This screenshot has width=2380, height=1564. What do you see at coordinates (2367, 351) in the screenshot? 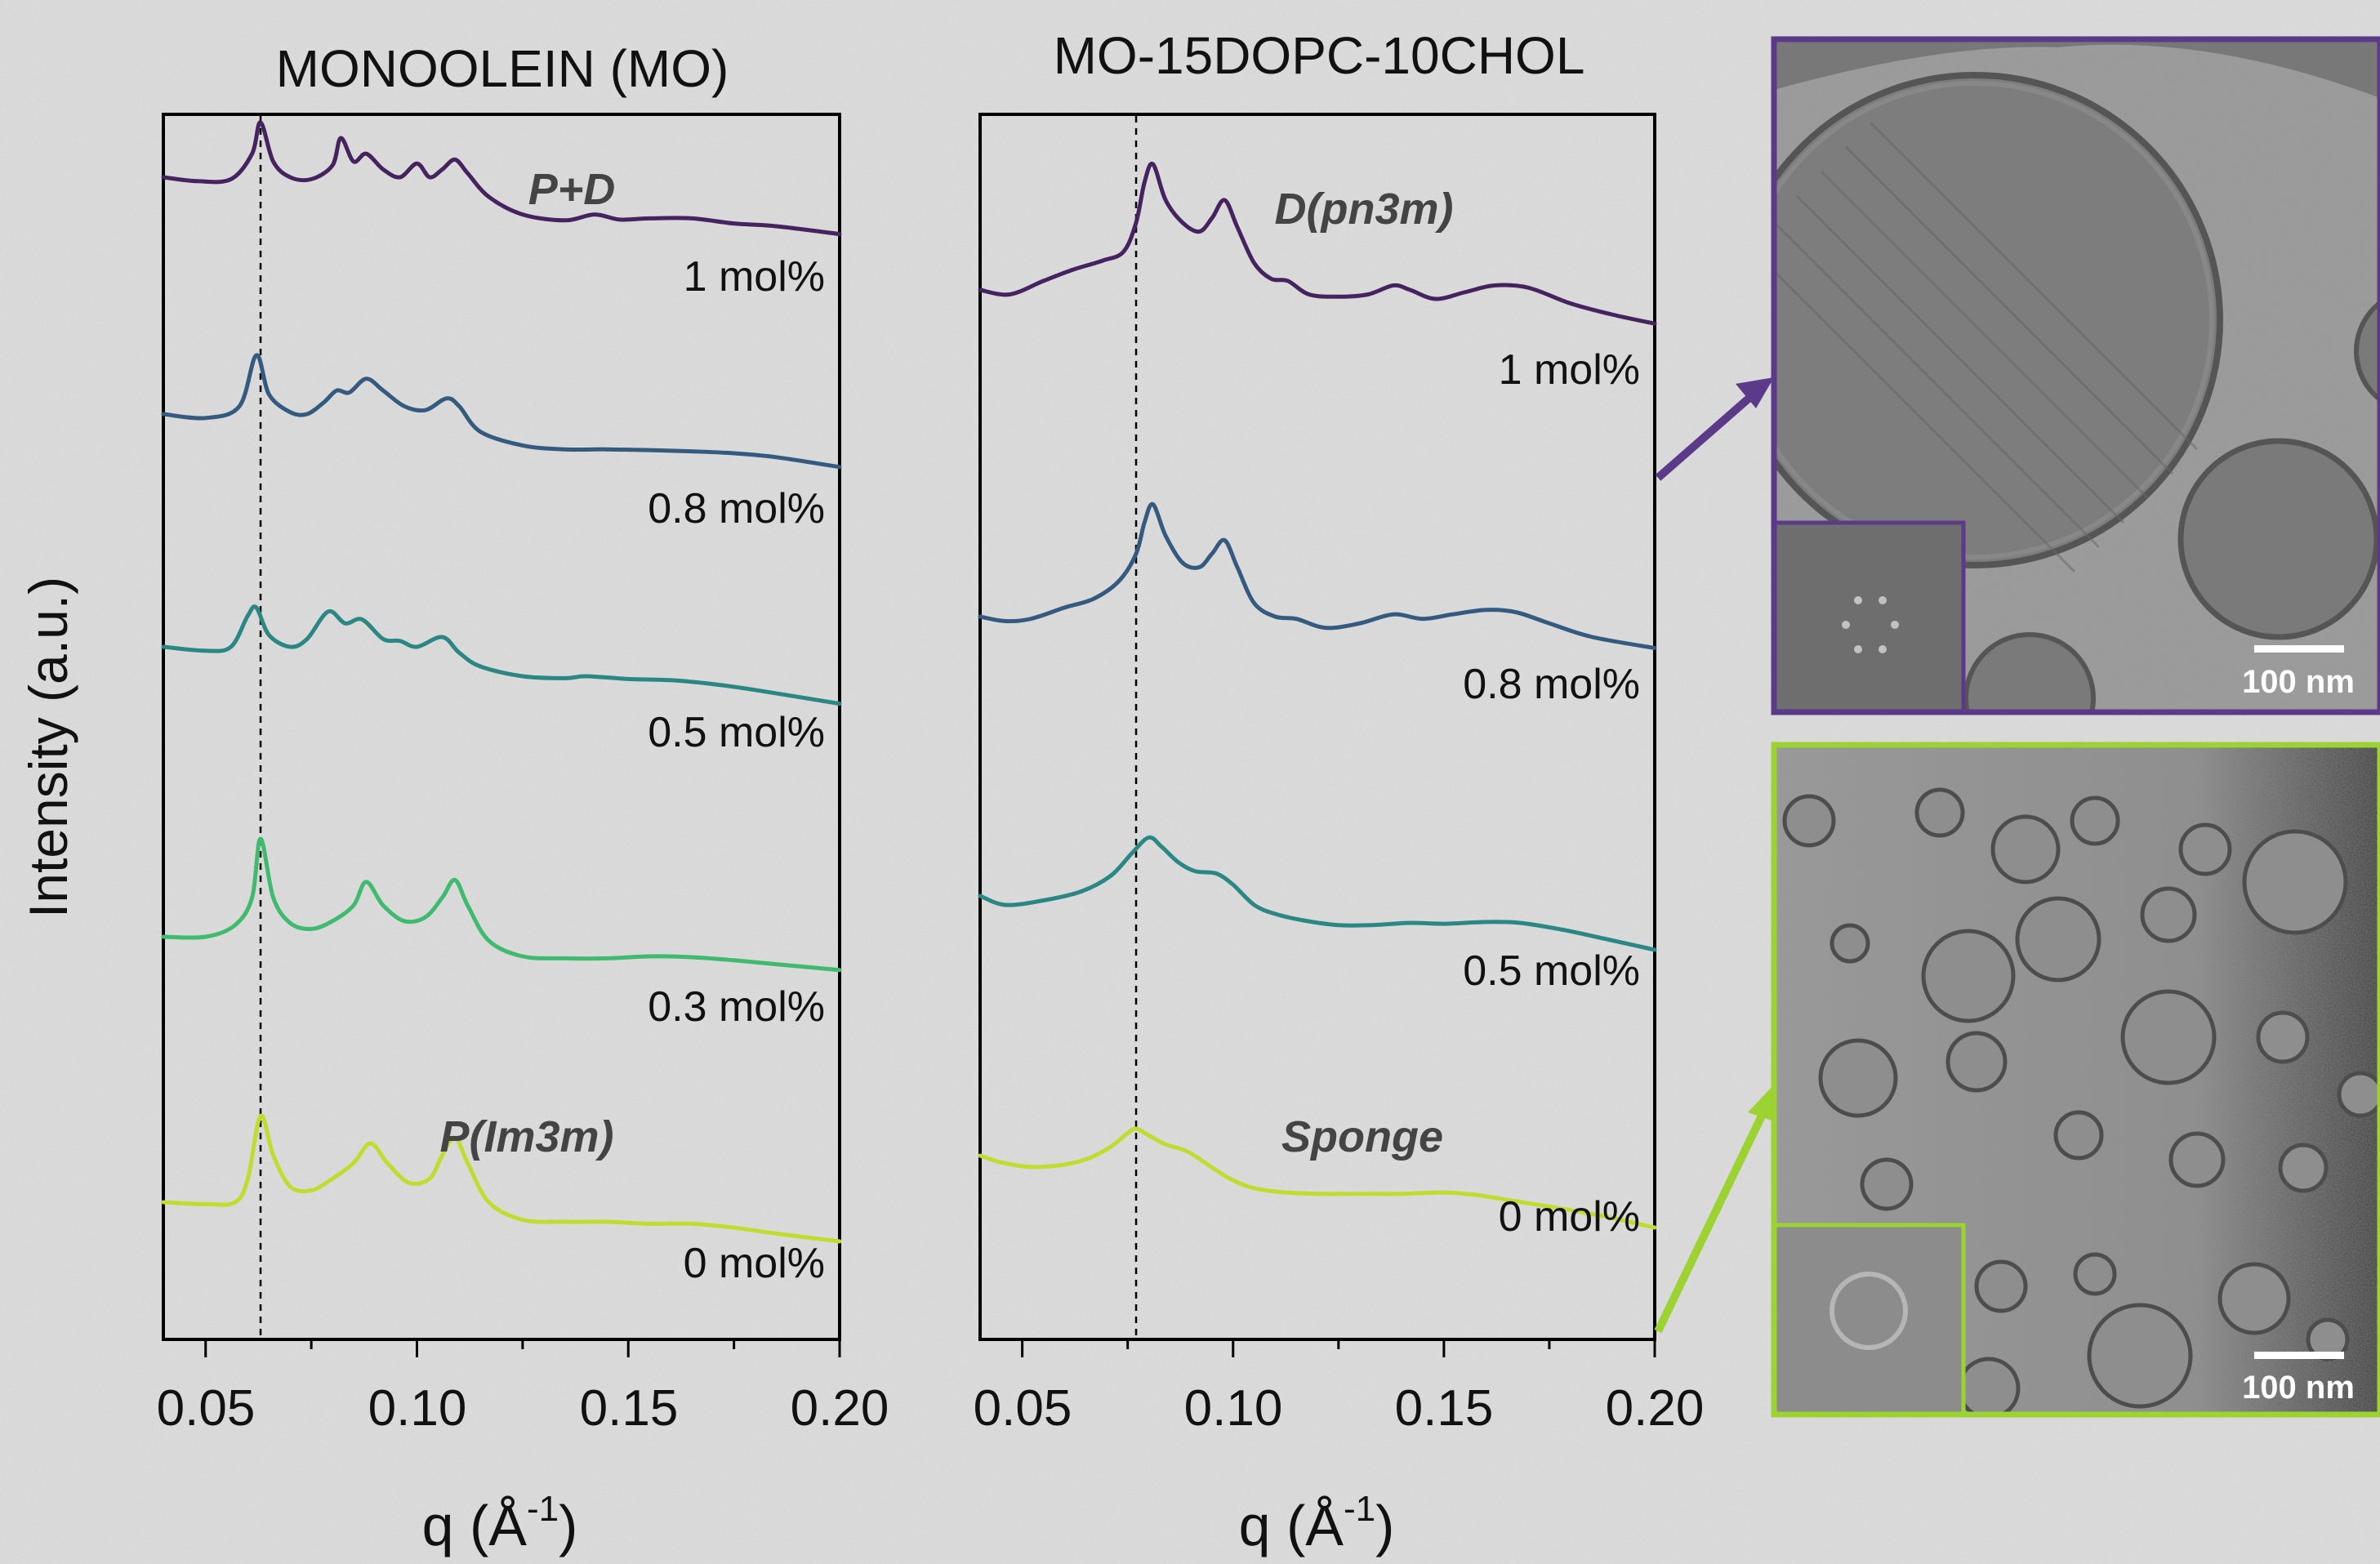
I see `cubosome-edge` at bounding box center [2367, 351].